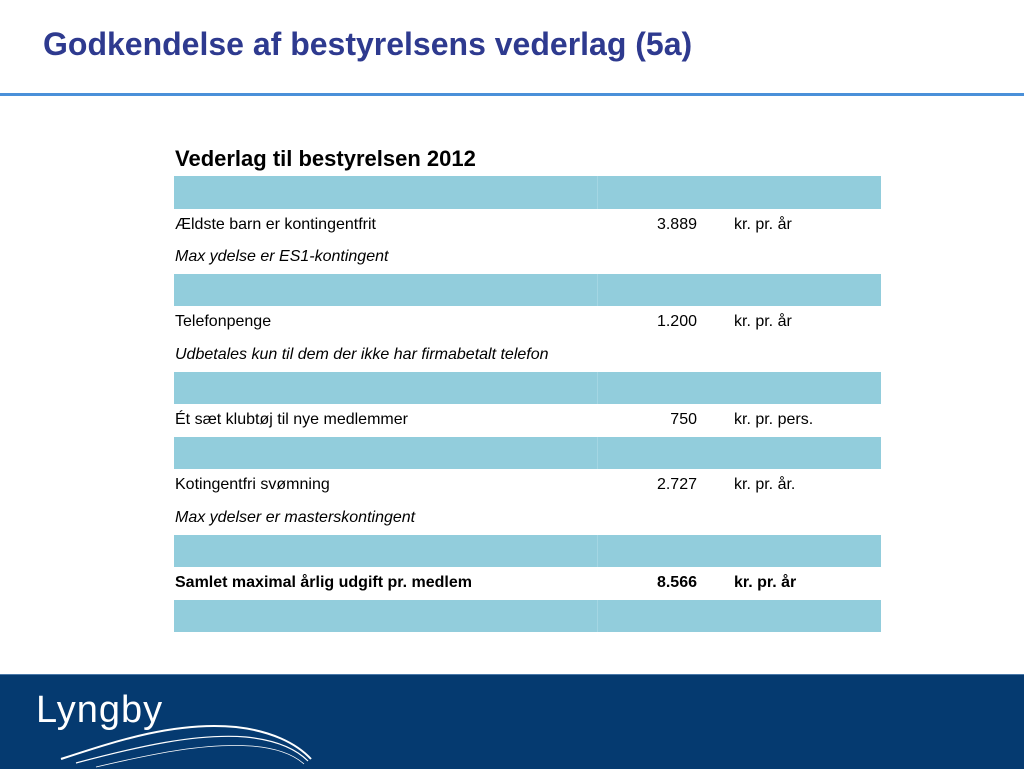 The image size is (1024, 771). What do you see at coordinates (252, 485) in the screenshot?
I see `row-label: Kotingentfri svømning` at bounding box center [252, 485].